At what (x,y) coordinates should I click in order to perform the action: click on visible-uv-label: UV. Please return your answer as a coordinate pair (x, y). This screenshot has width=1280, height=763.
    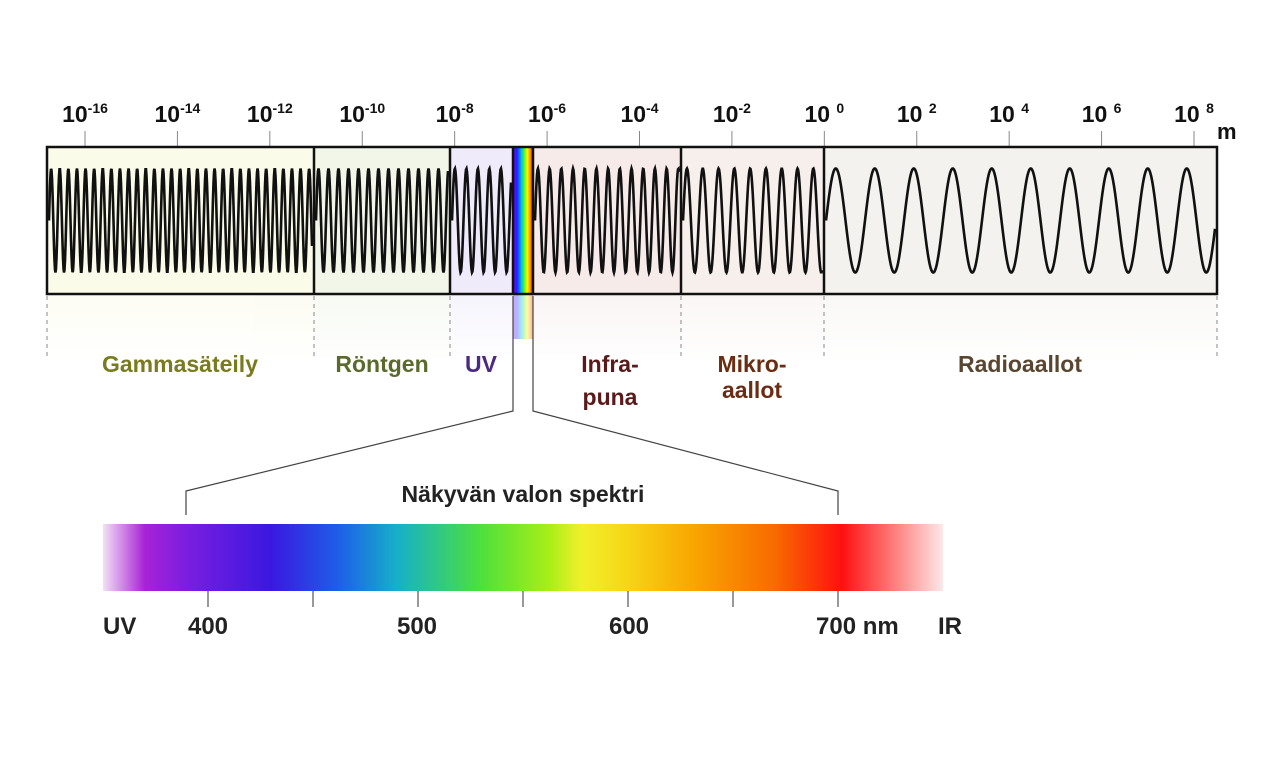
    Looking at the image, I should click on (119, 626).